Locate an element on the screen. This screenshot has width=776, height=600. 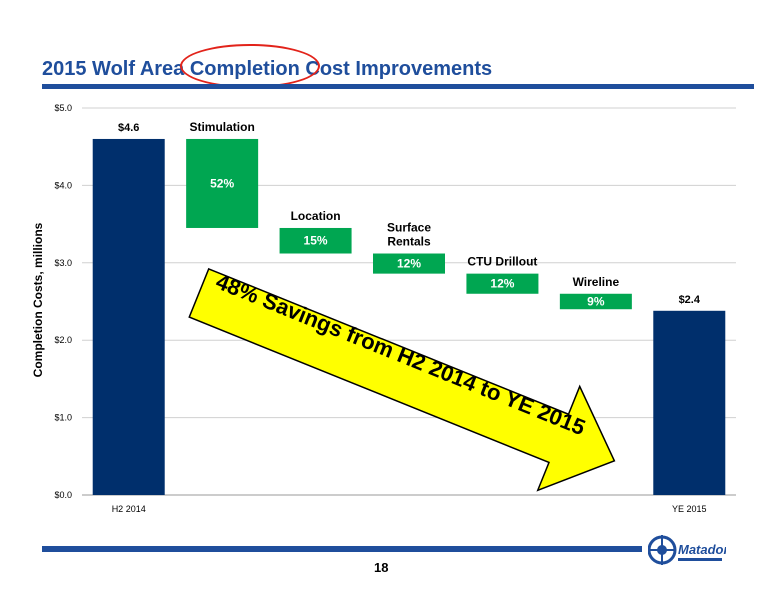
step-pct-label: 15% is located at coordinates (316, 241).